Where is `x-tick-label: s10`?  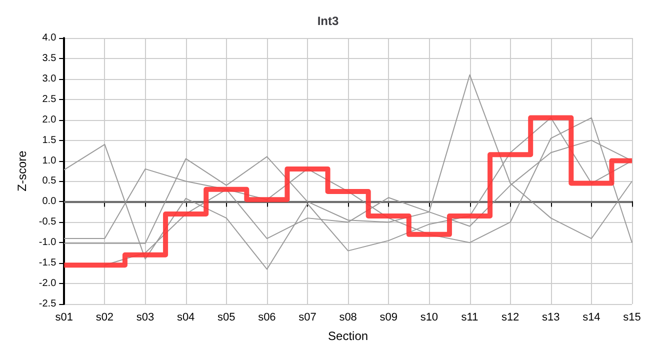
x-tick-label: s10 is located at coordinates (429, 318).